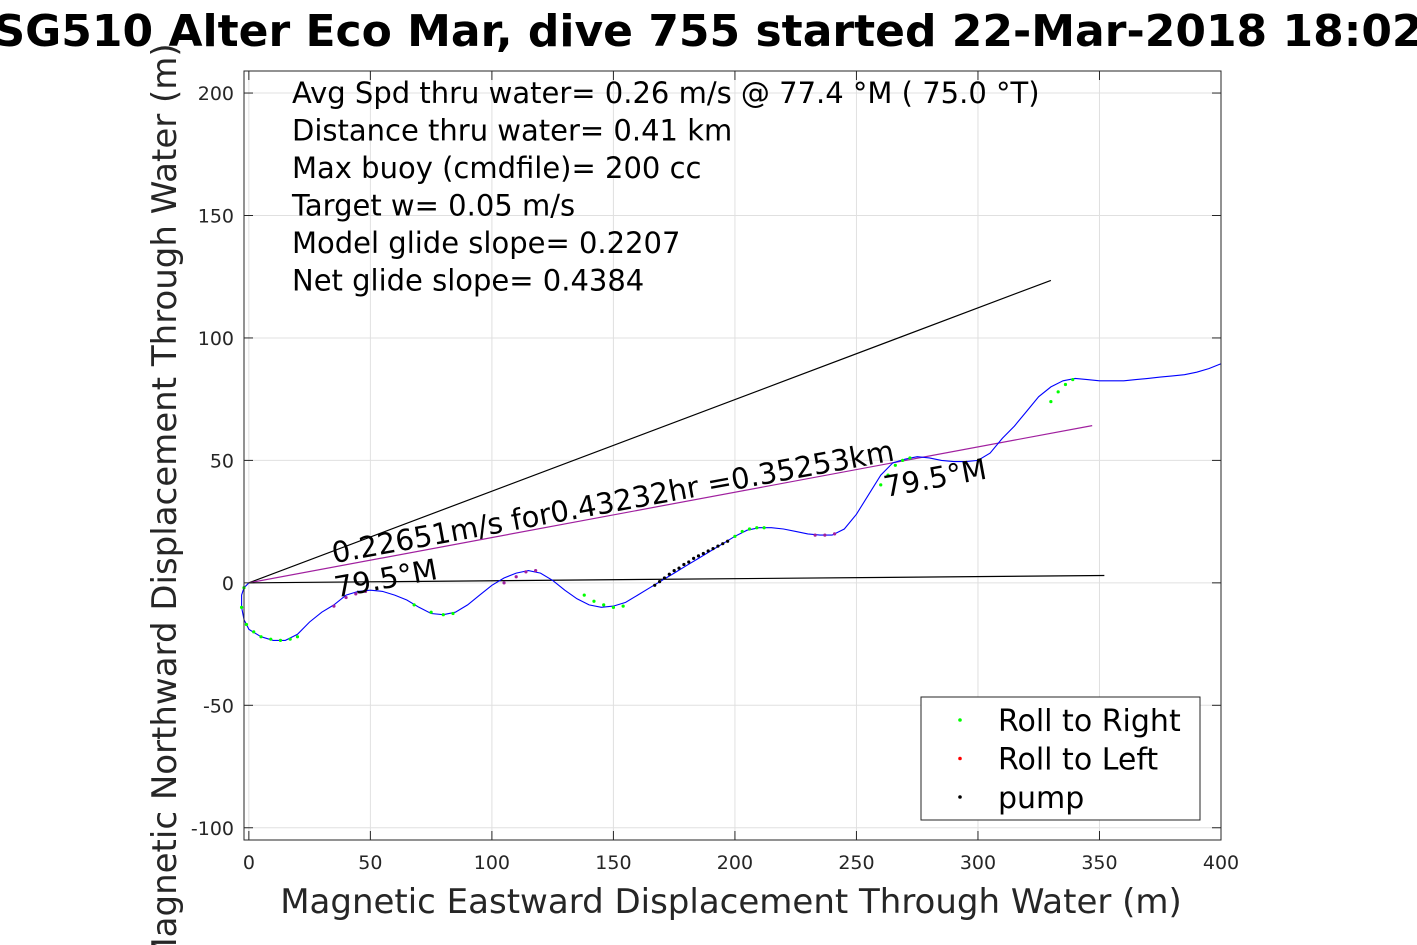 Image resolution: width=1417 pixels, height=945 pixels. Describe the element at coordinates (735, 863) in the screenshot. I see `x-tick-label: 200` at that location.